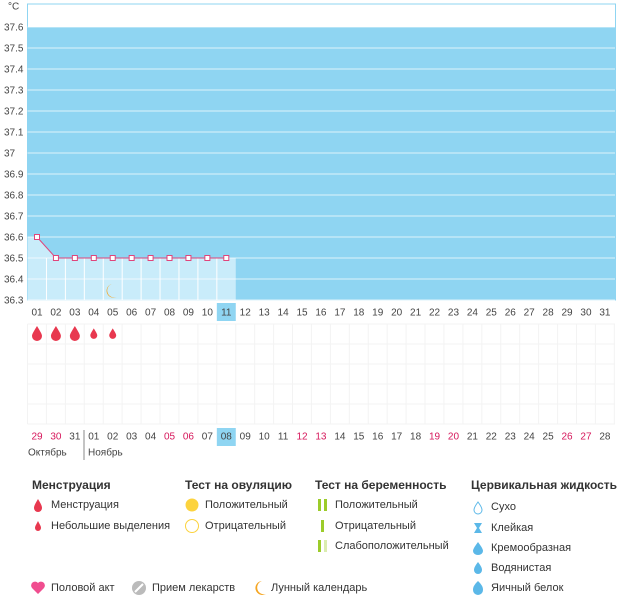  I want to click on y-tick-label: 36.9, so click(14, 175).